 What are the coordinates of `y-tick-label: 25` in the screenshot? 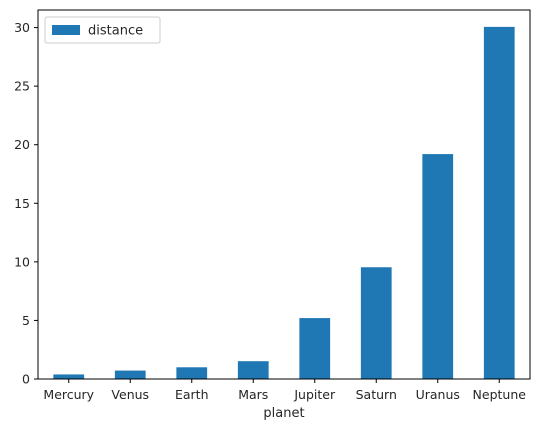 It's located at (22, 86).